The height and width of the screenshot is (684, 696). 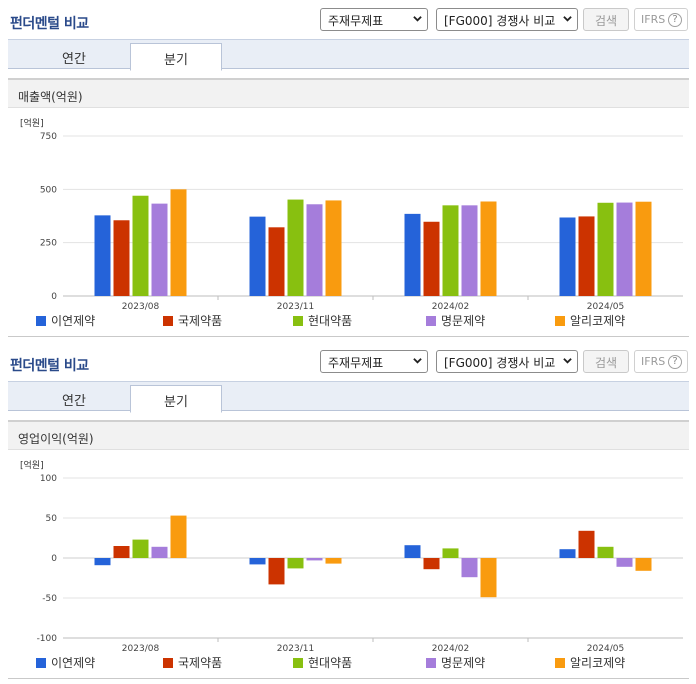 I want to click on section-header: 펀더멘털 비교 주재무제표 [FG000] 경쟁사 비교 검색 IFRS ?, so click(x=348, y=20).